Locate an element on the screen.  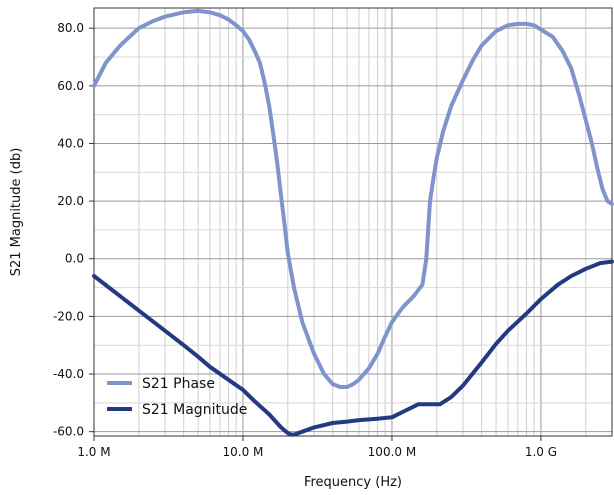
y-tick-label: -20.0 is located at coordinates (68, 316).